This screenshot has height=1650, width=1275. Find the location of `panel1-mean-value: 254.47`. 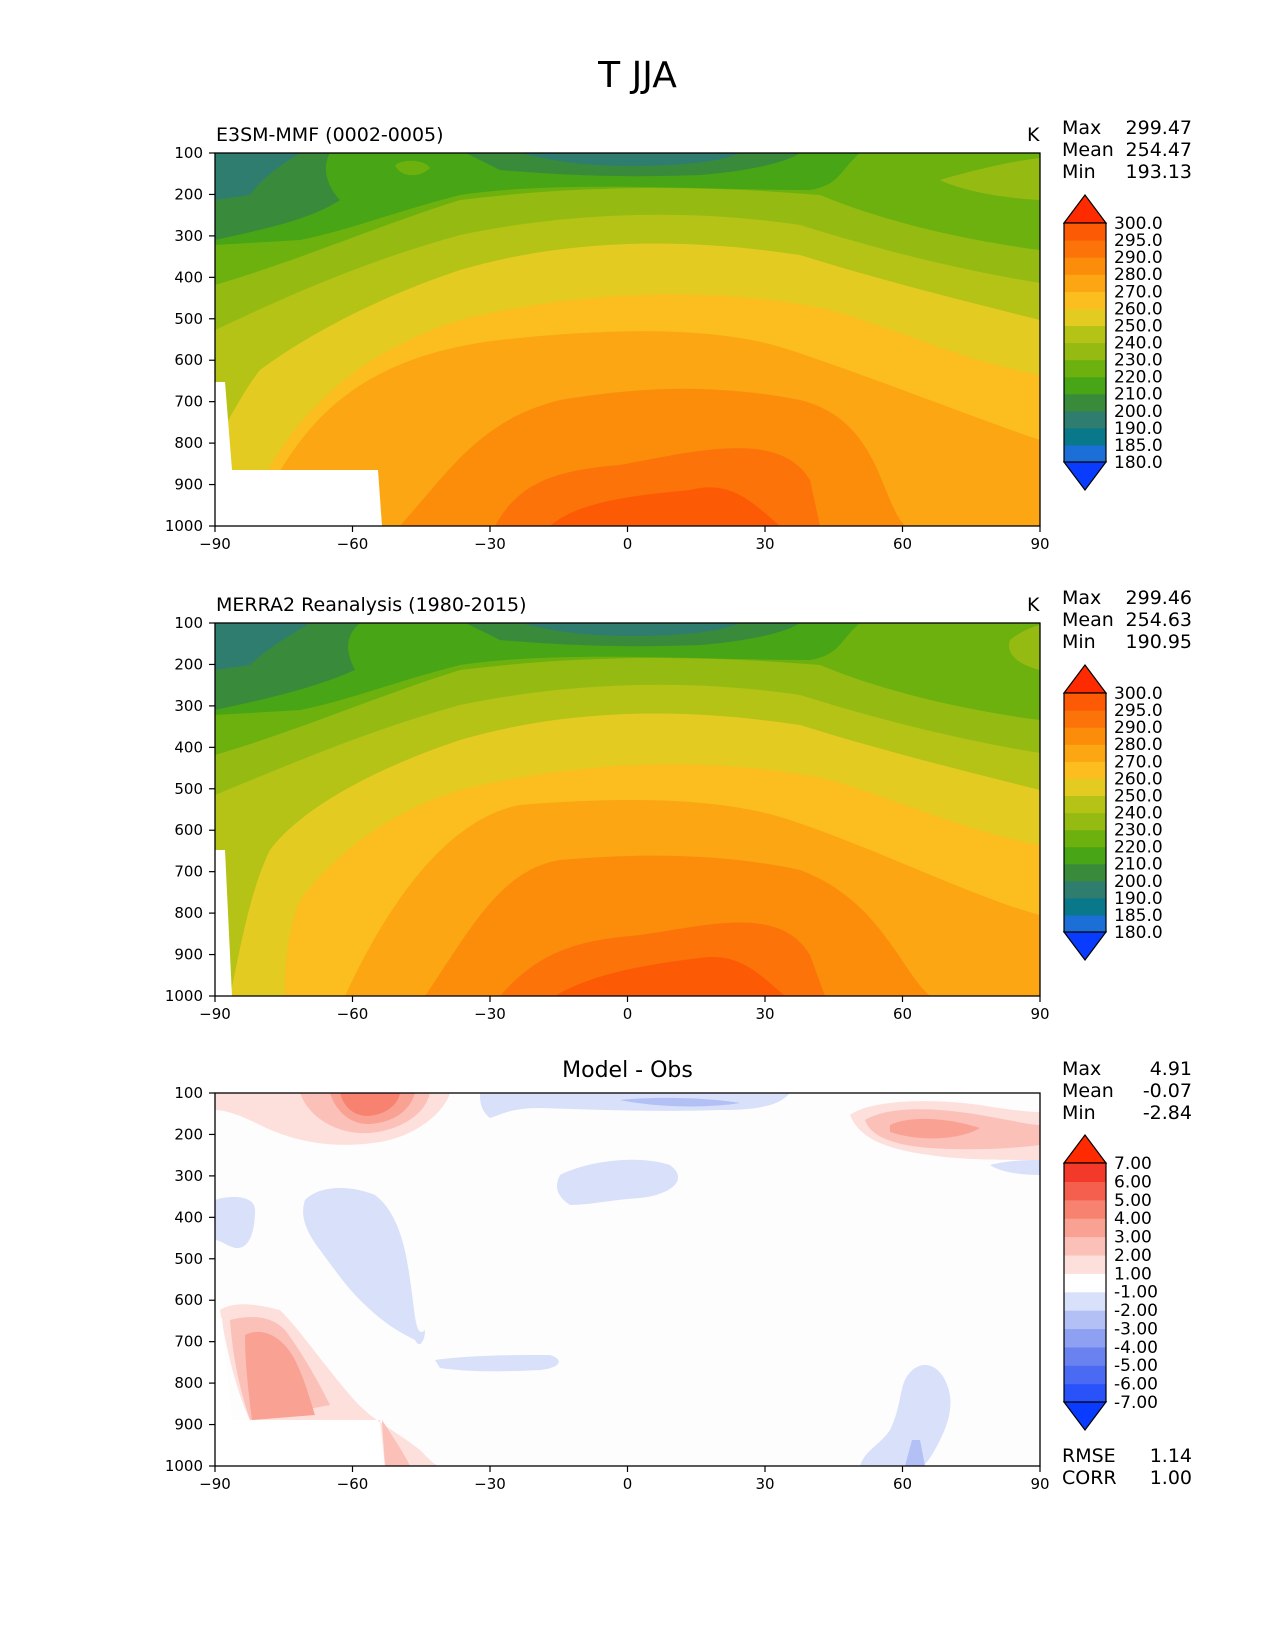

panel1-mean-value: 254.47 is located at coordinates (1158, 150).